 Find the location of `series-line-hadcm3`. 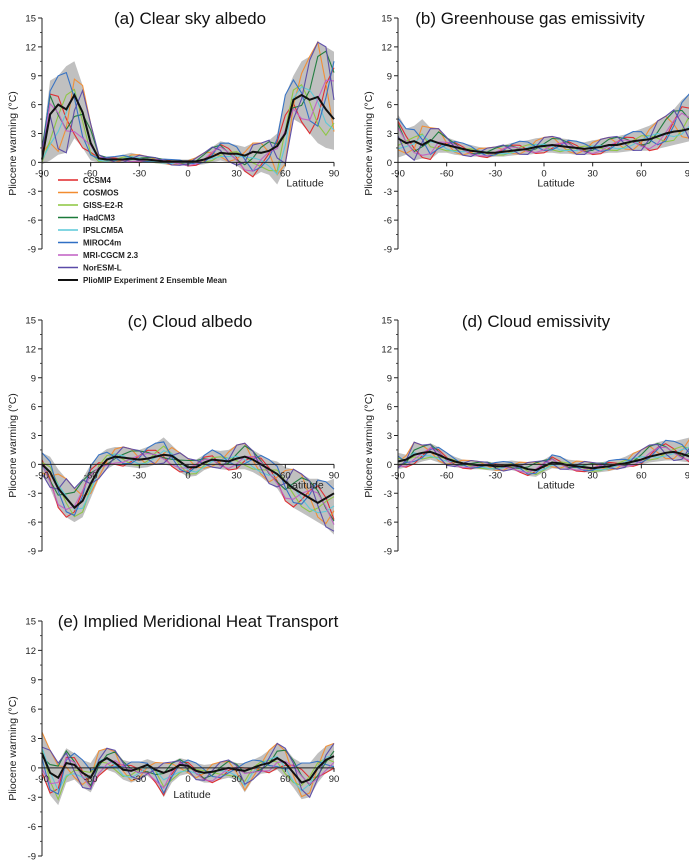

series-line-hadcm3 is located at coordinates (188, 483).